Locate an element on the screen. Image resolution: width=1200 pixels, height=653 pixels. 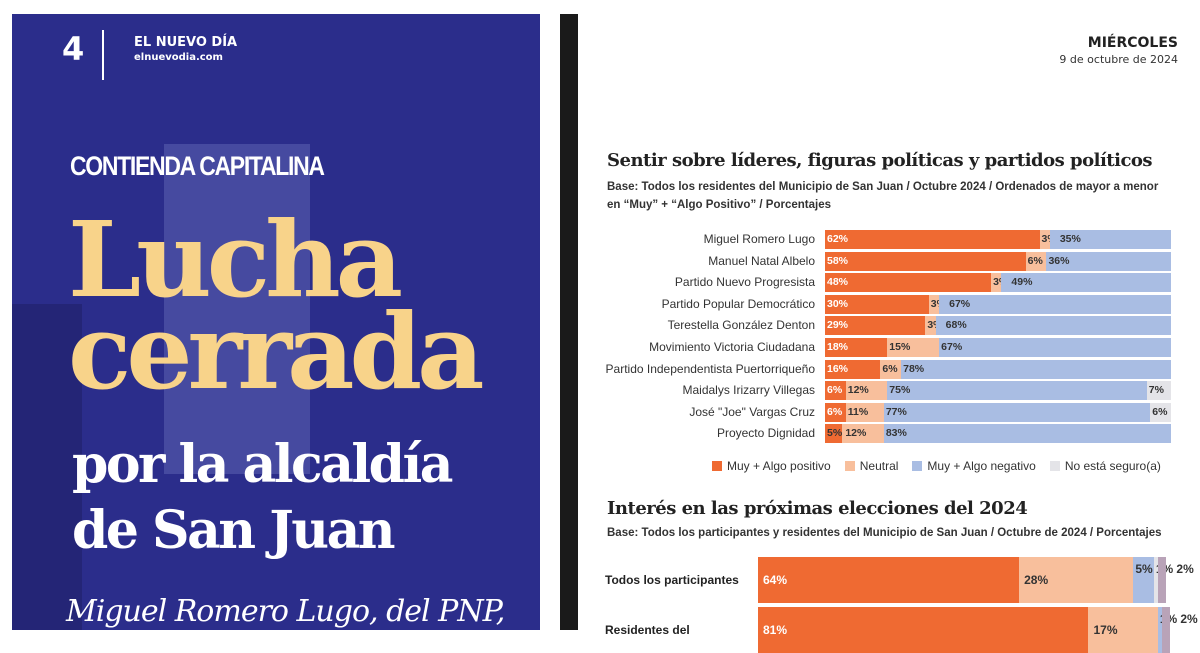
row-label: Partido Popular Democrático is located at coordinates (738, 303).